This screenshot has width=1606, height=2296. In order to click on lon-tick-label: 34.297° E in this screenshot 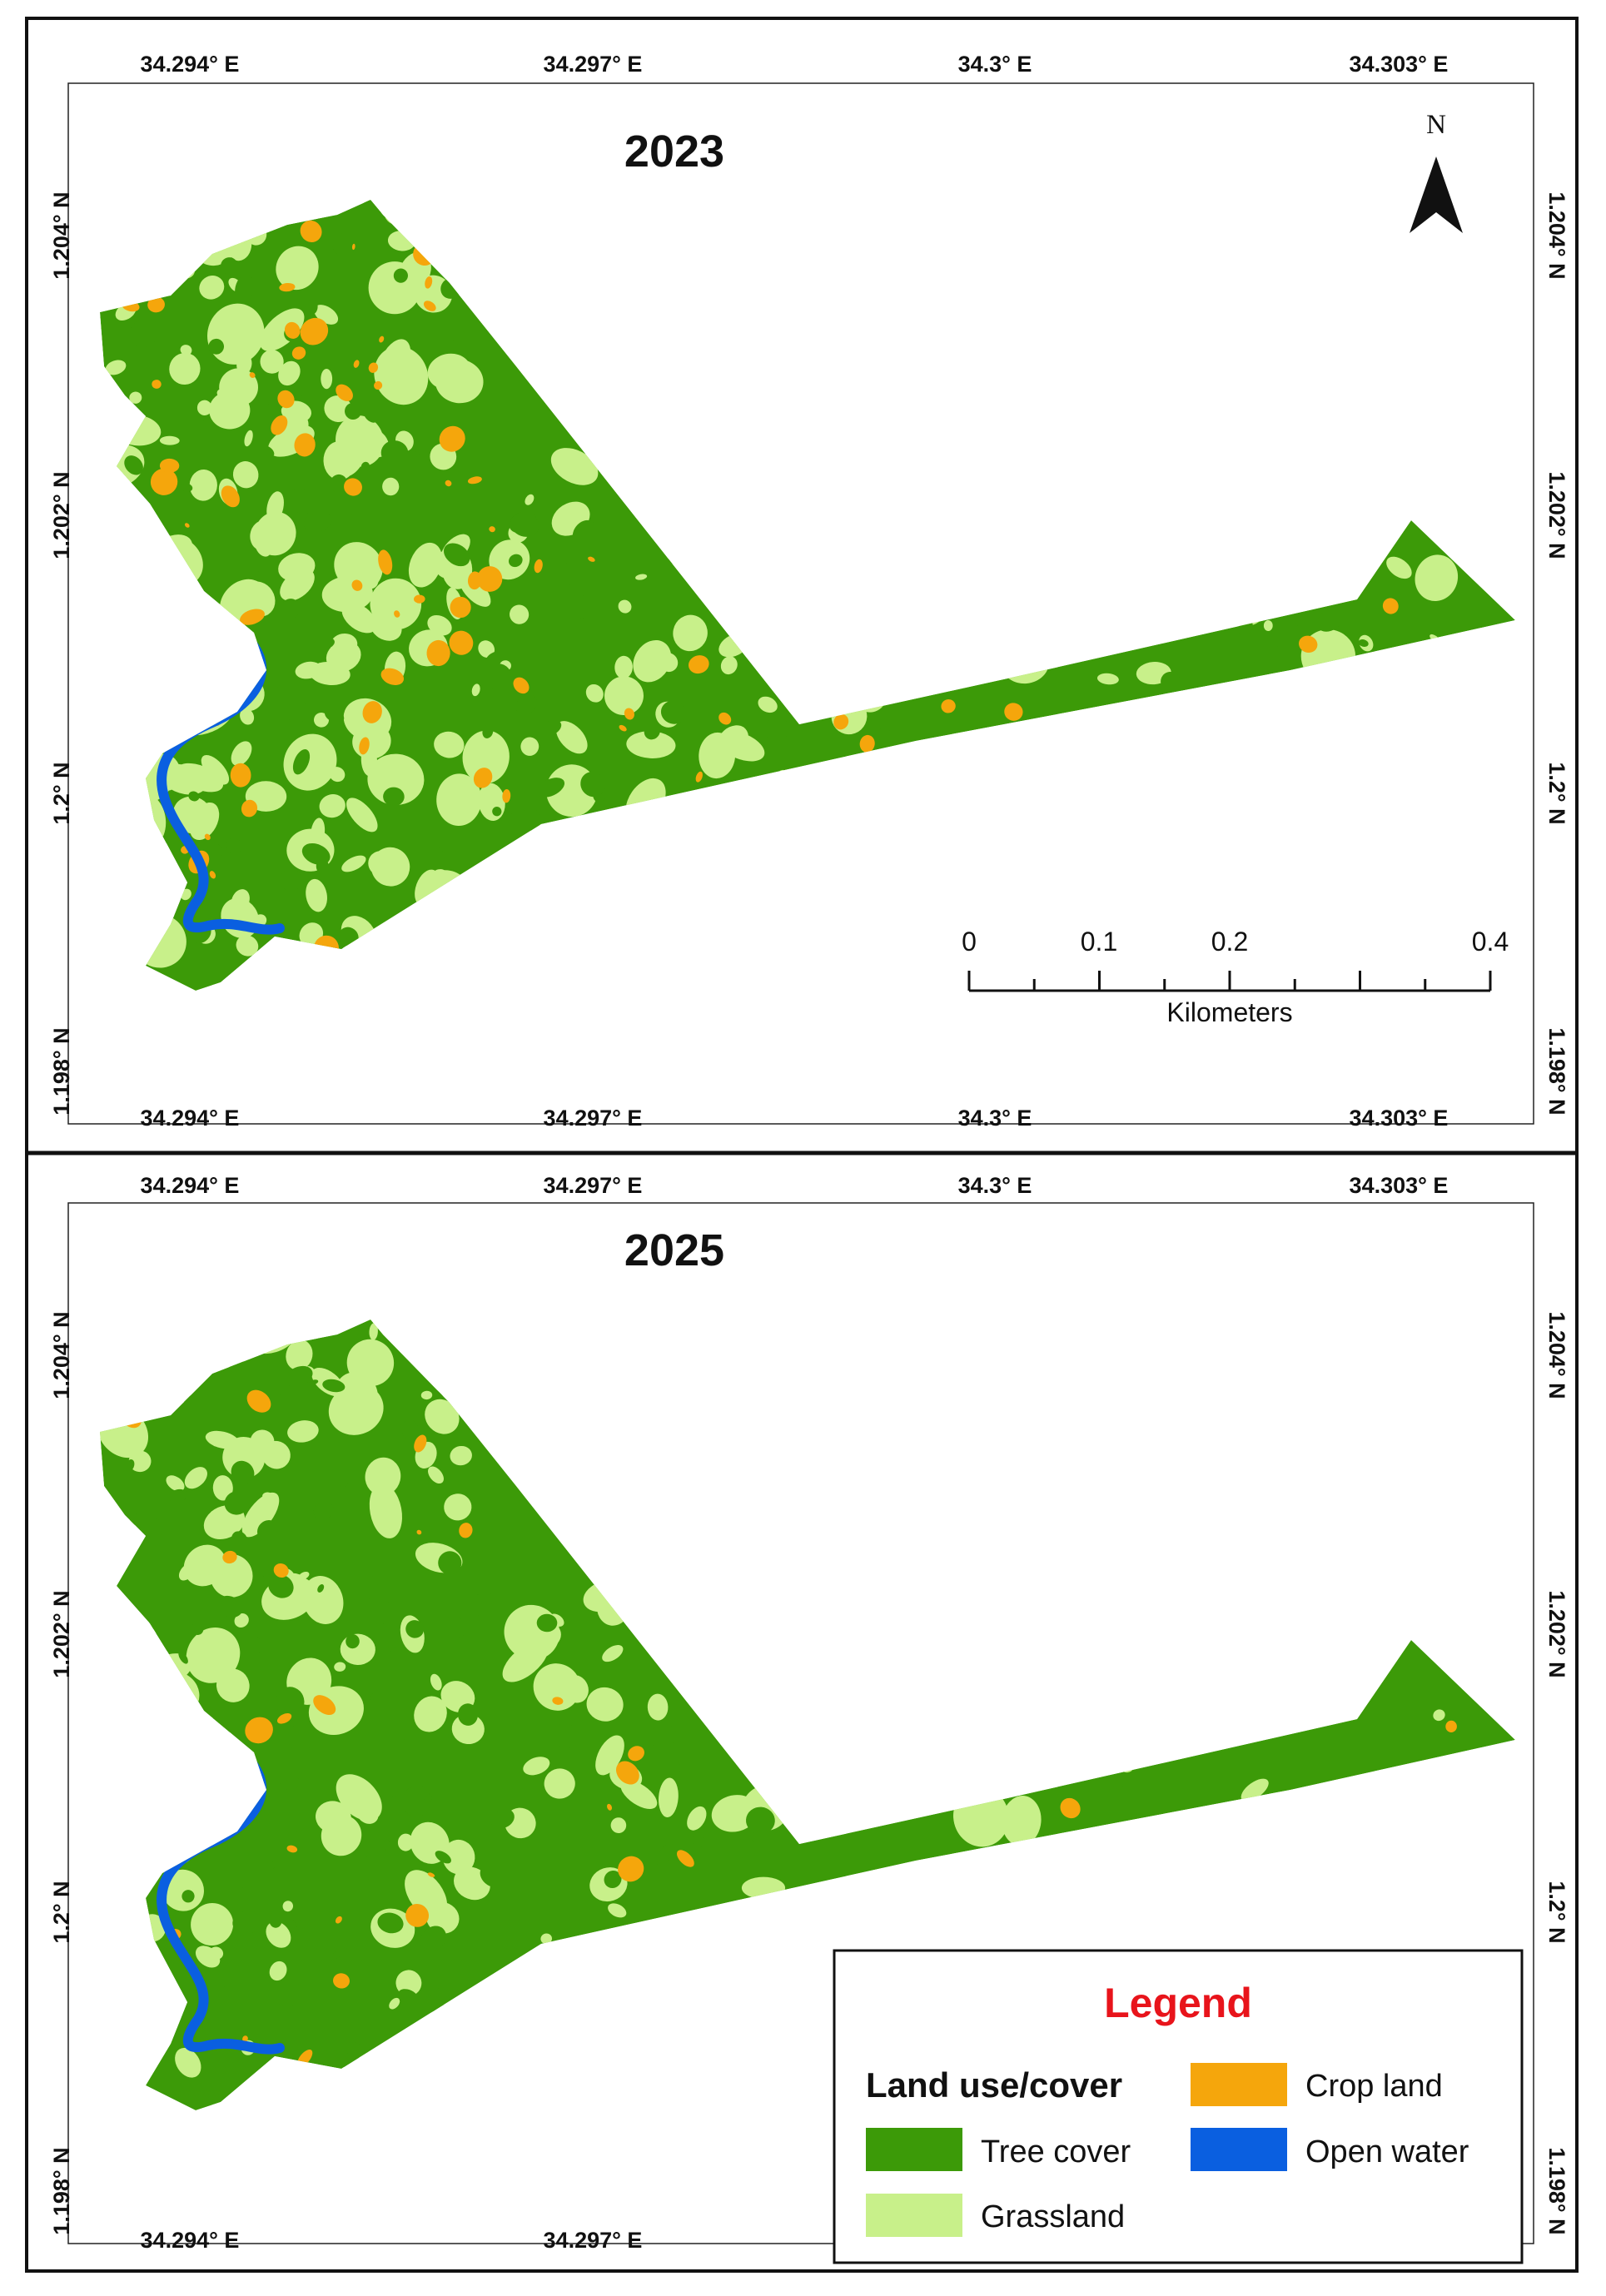, I will do `click(593, 2240)`.